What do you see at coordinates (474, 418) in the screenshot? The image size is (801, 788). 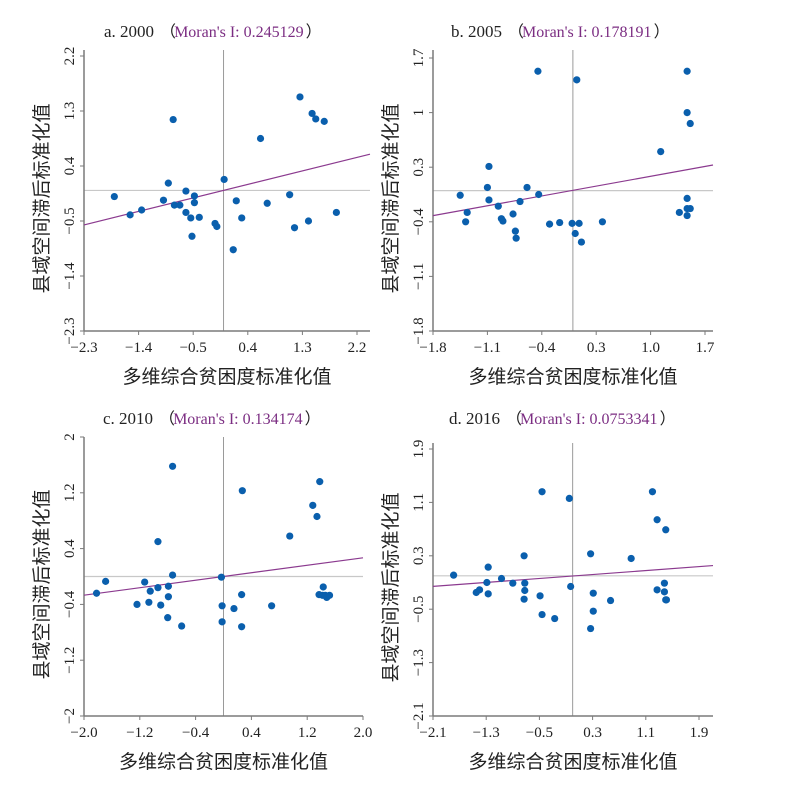 I see `panel-title-year: d. 2016` at bounding box center [474, 418].